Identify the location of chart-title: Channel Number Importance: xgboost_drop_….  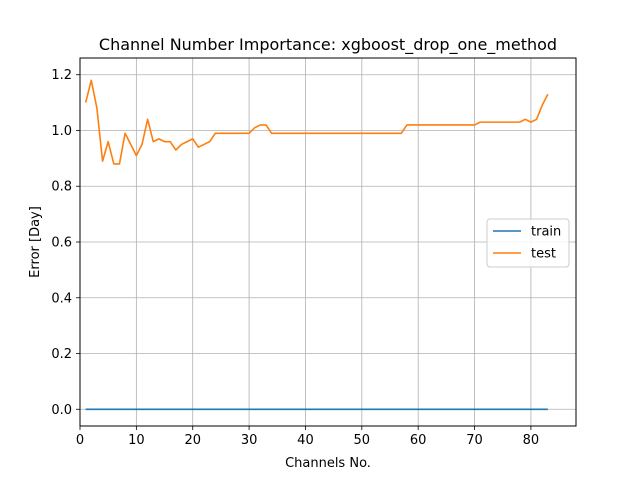
(328, 45).